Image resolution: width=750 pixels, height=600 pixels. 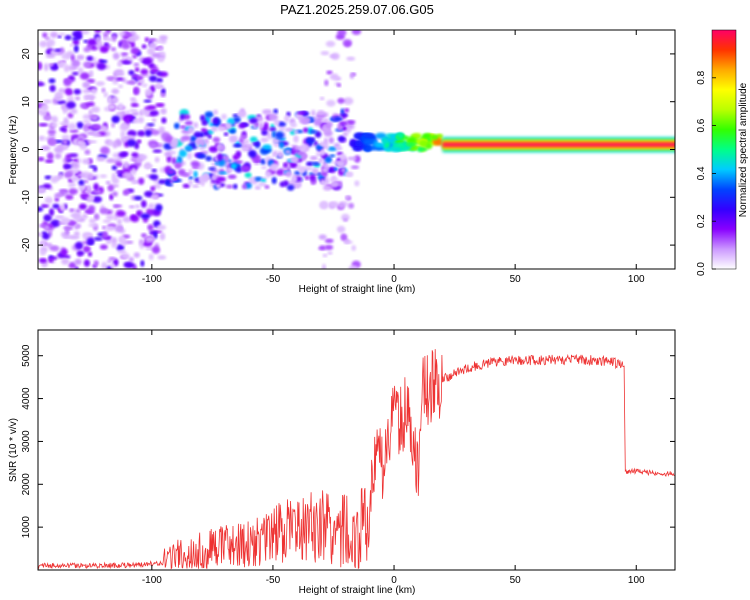 What do you see at coordinates (357, 9) in the screenshot?
I see `figure-title: PAZ1.2025.259.07.06.G05` at bounding box center [357, 9].